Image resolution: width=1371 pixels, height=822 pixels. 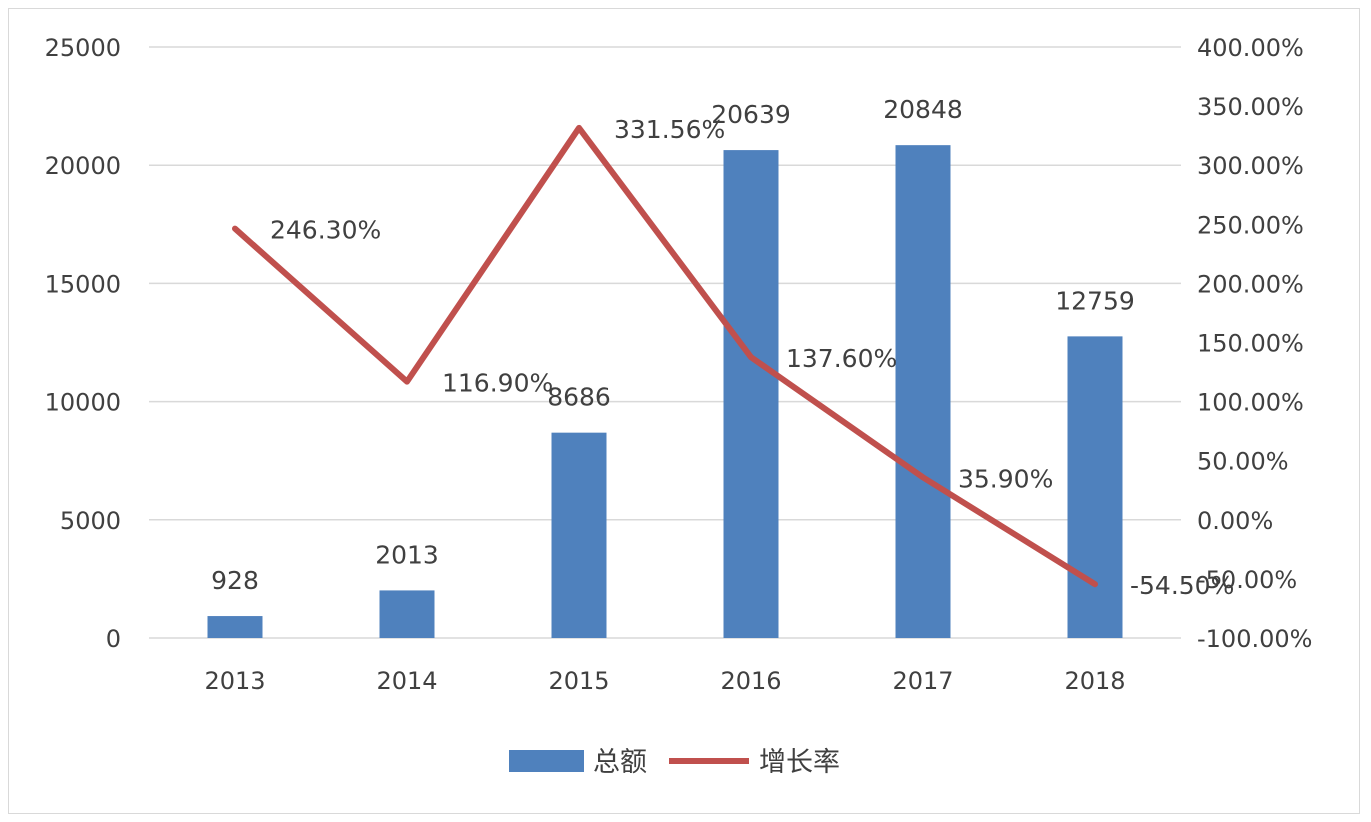 I want to click on bar-data-label: 20639, so click(x=751, y=114).